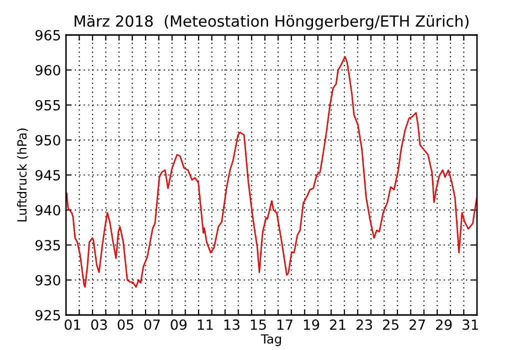 The height and width of the screenshot is (350, 530). Describe the element at coordinates (48, 315) in the screenshot. I see `y-tick-label: 925` at that location.